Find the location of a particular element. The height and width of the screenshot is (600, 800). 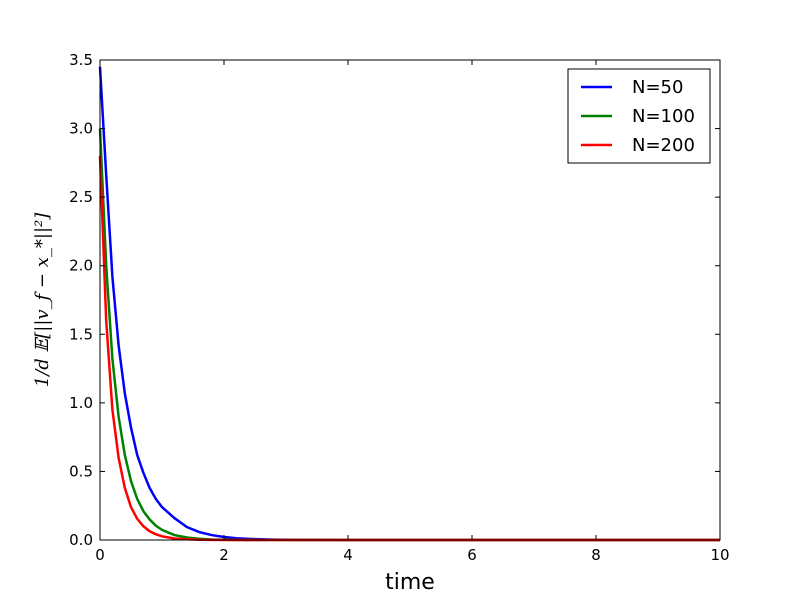

legend-label: N=100 is located at coordinates (663, 116).